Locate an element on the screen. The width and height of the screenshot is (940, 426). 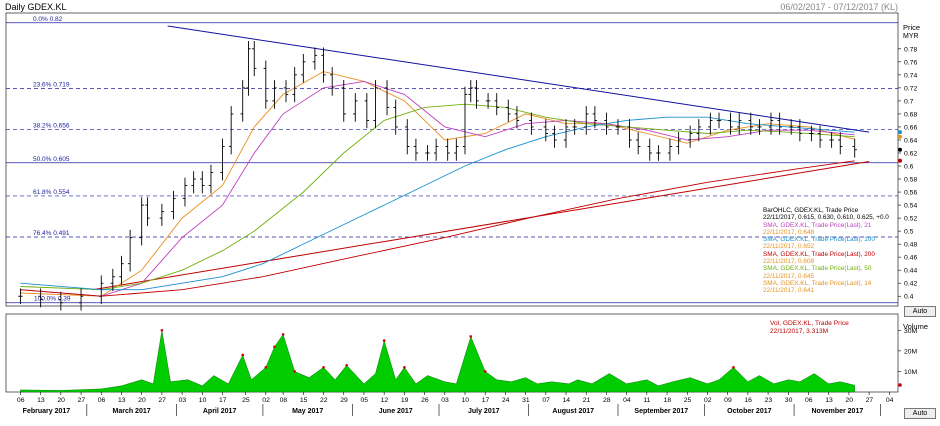
price-tick-label: 0.56 is located at coordinates (910, 193).